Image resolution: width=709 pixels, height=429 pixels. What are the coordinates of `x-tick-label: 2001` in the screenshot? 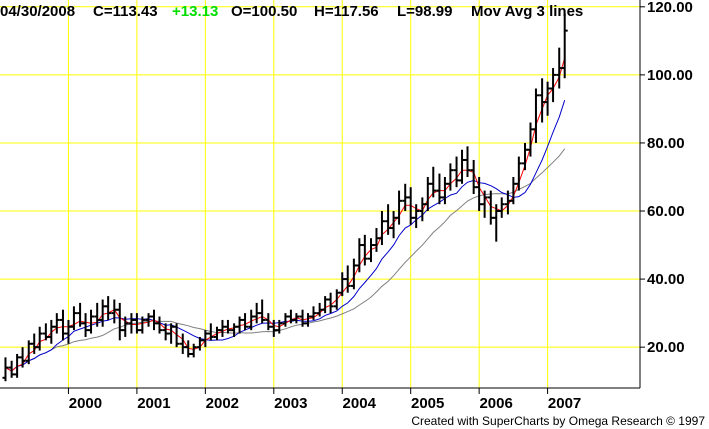 It's located at (153, 403).